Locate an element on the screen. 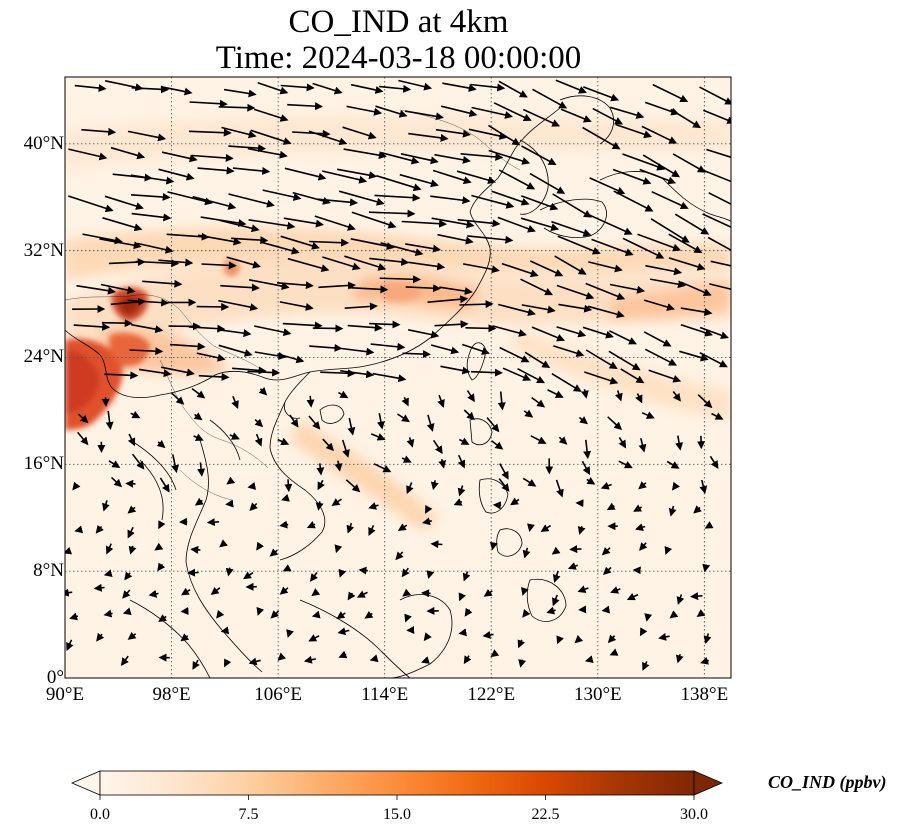  x-tick-label: 130°E is located at coordinates (597, 694).